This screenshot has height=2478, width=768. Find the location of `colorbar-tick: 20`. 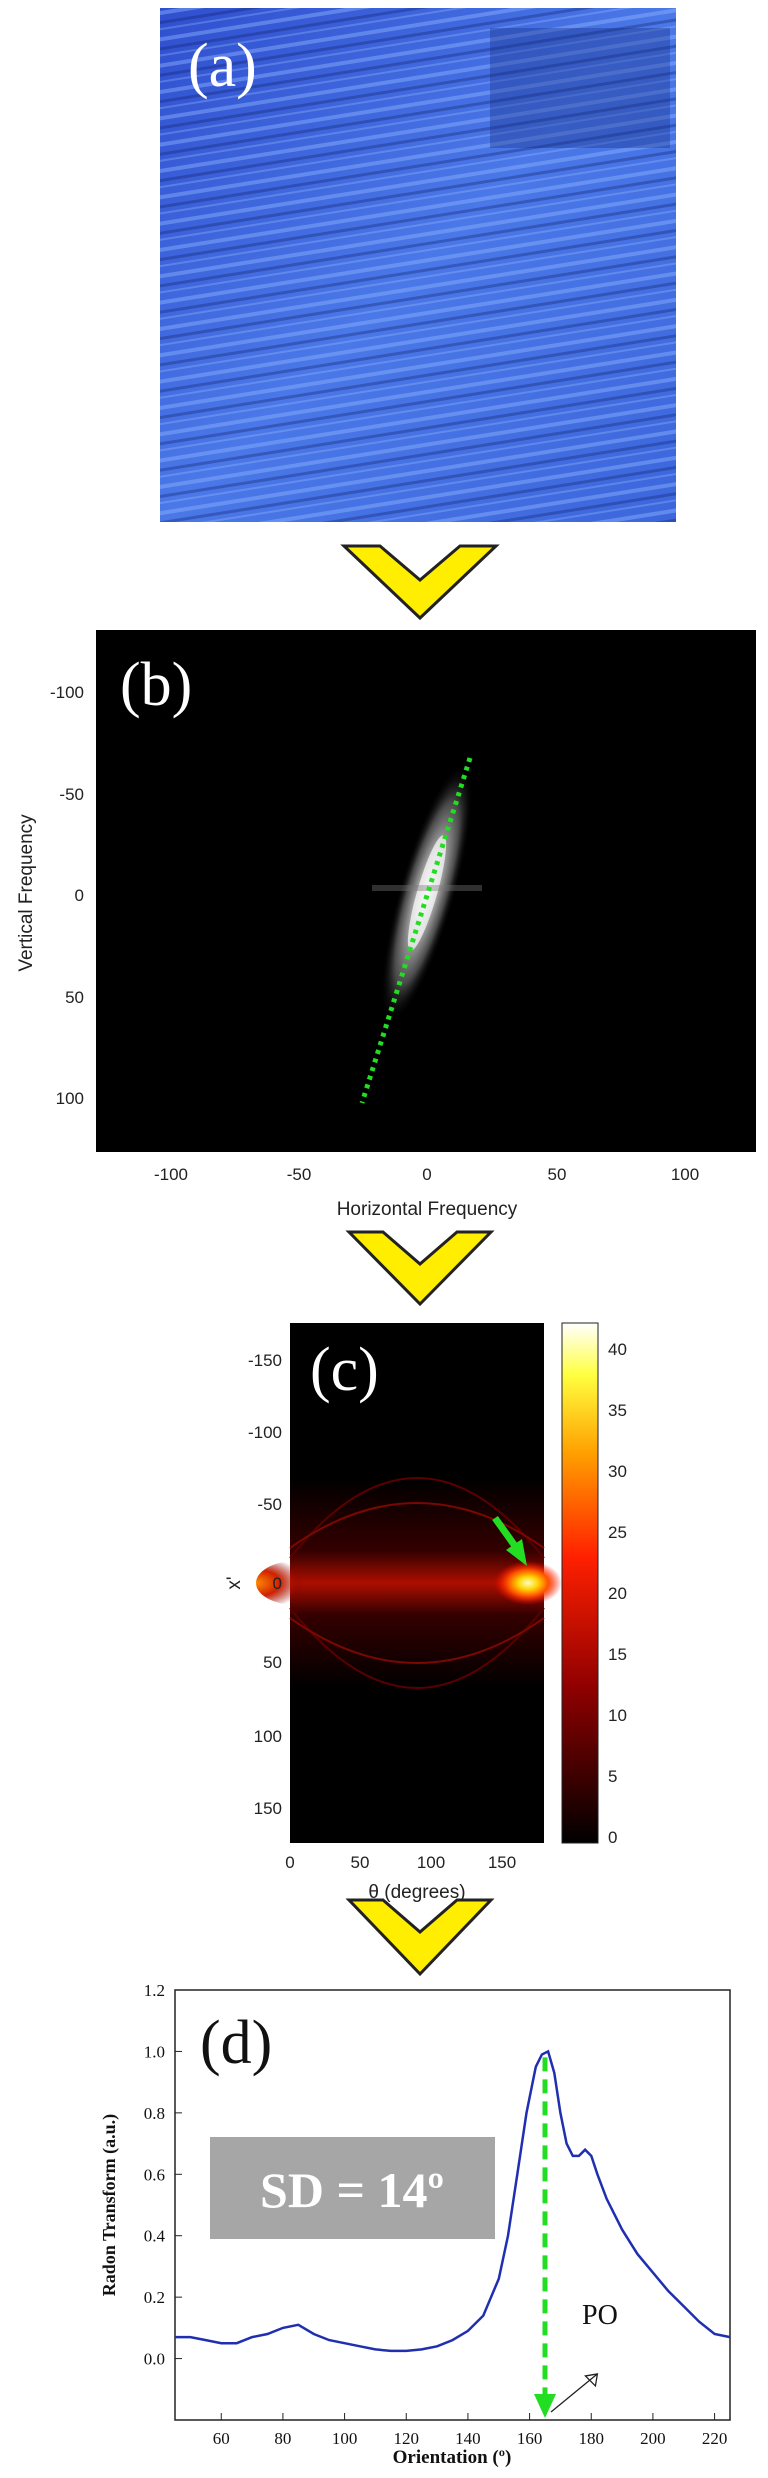

colorbar-tick: 20 is located at coordinates (617, 1593).